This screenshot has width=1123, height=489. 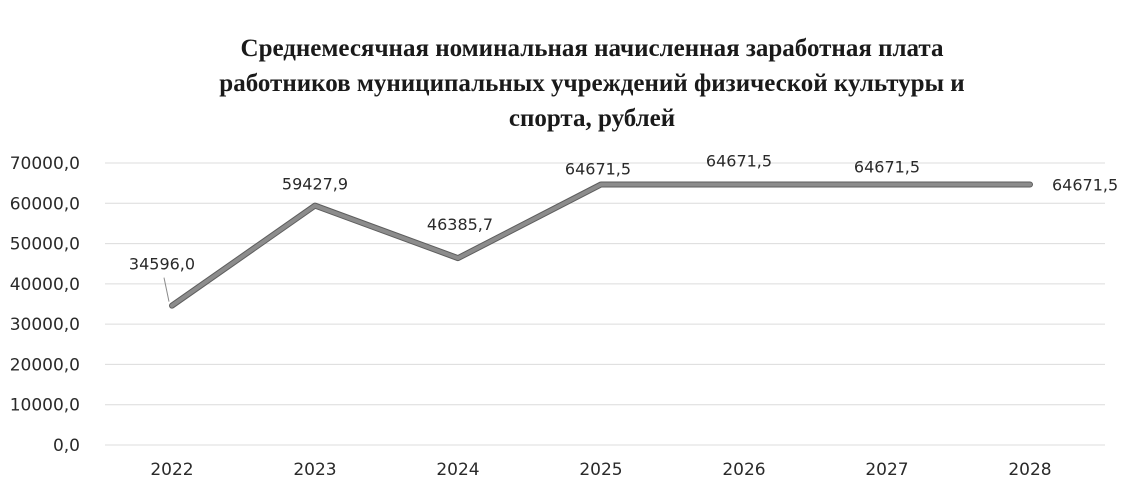 I want to click on y-tick-label: 30000,0, so click(x=45, y=325).